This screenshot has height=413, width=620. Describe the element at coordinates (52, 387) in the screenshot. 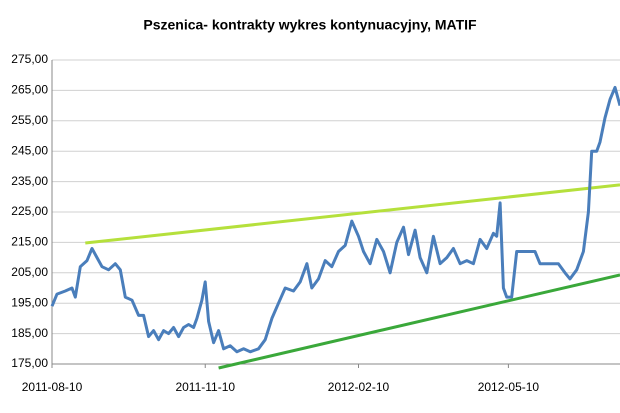

I see `x-tick-label: 2011-08-10` at that location.